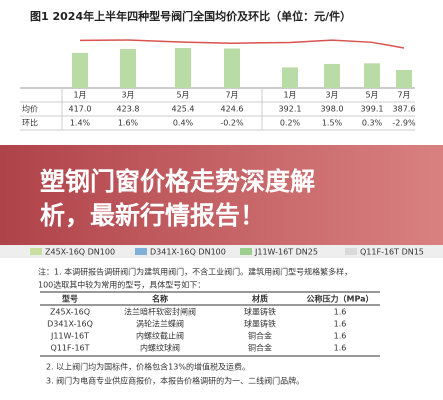 Image resolution: width=443 pixels, height=400 pixels. Describe the element at coordinates (160, 324) in the screenshot. I see `table-cell: 涡轮法兰蝶阀` at that location.